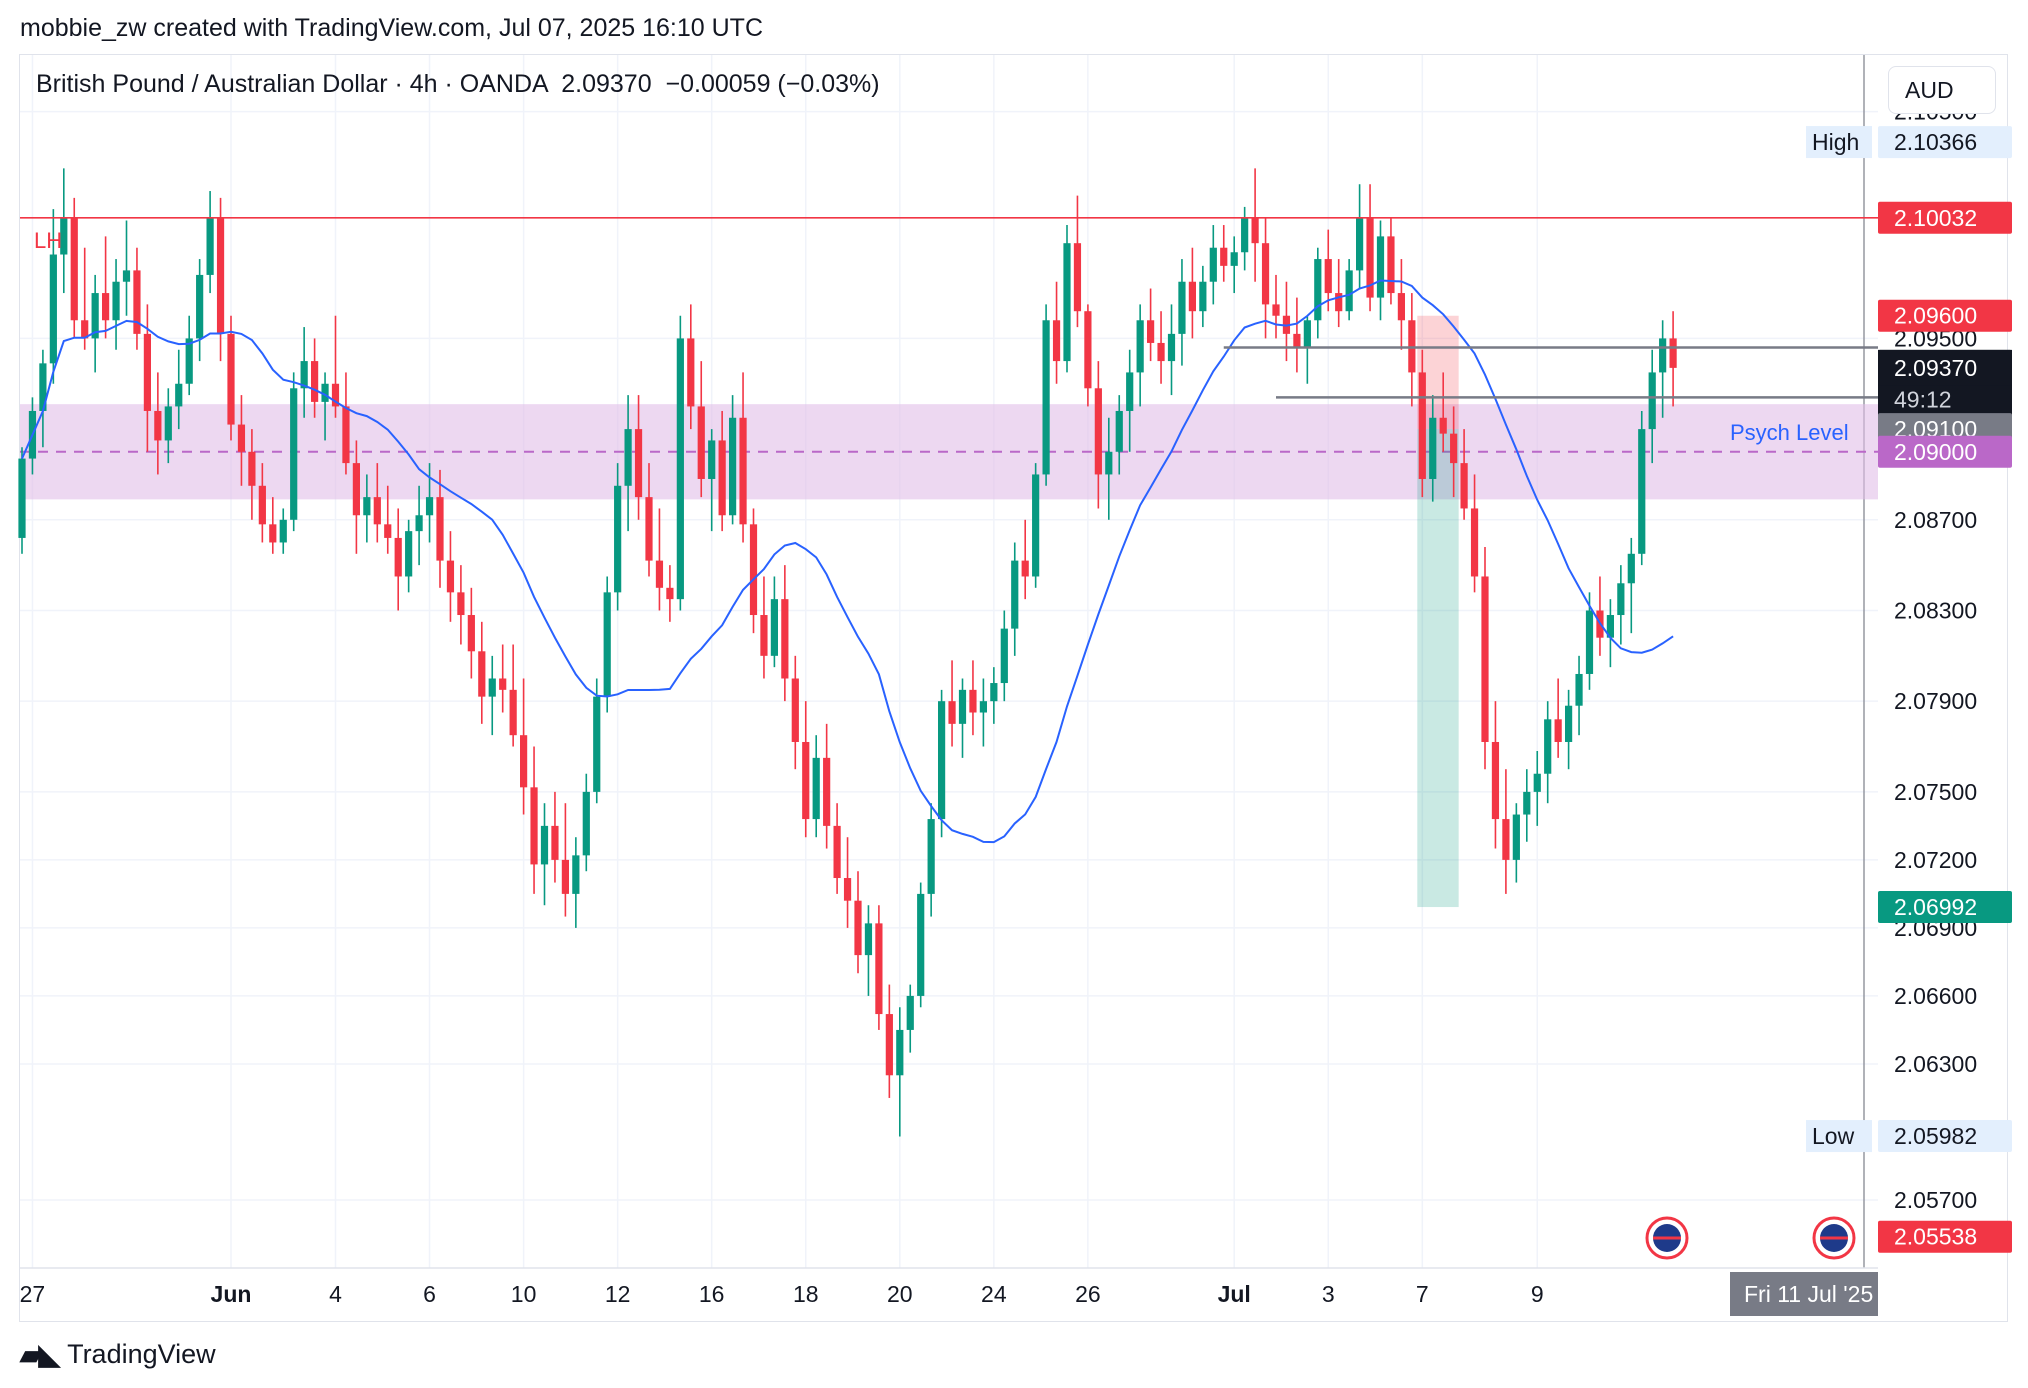 The width and height of the screenshot is (2028, 1388). I want to click on axis-tag-box, so click(1839, 1136).